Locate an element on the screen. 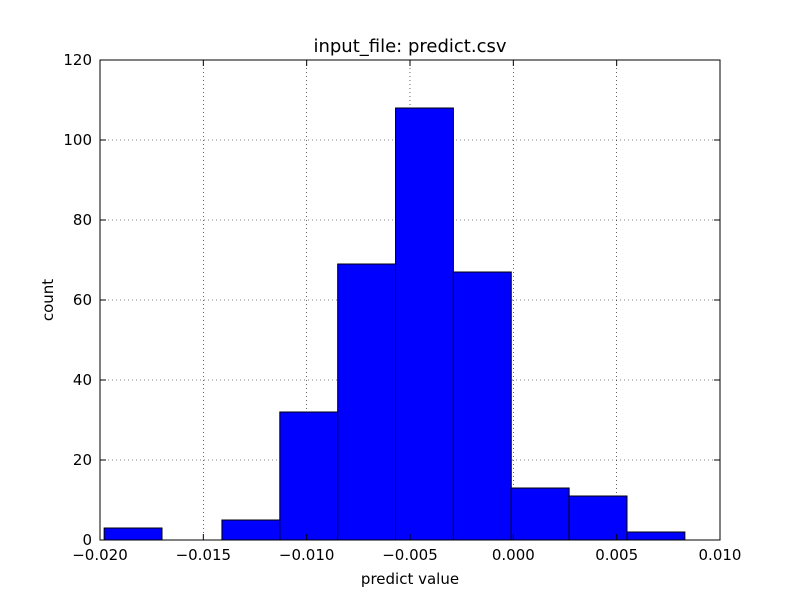 This screenshot has height=600, width=800. x-tick-label: 0.000 is located at coordinates (513, 555).